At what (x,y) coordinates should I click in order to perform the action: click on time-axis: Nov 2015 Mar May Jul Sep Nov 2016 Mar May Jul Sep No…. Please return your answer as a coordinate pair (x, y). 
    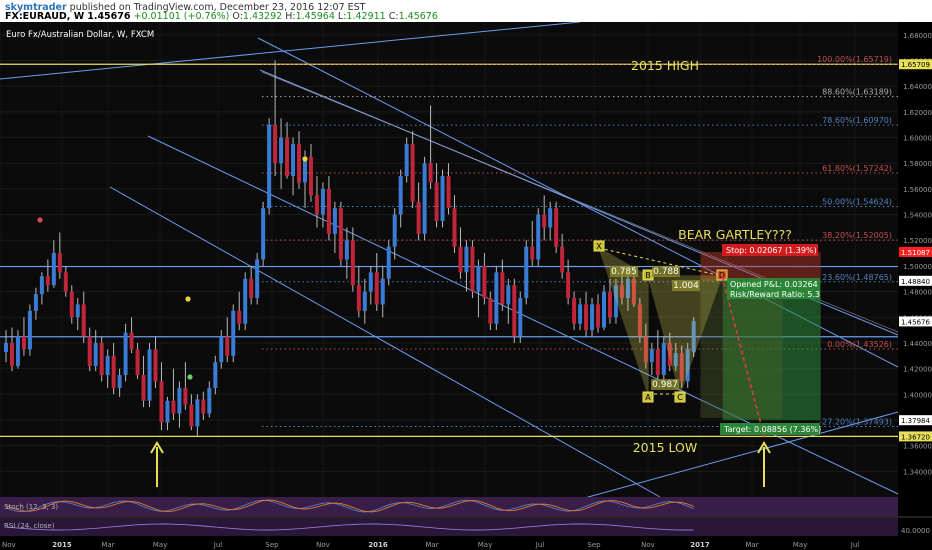
    Looking at the image, I should click on (466, 543).